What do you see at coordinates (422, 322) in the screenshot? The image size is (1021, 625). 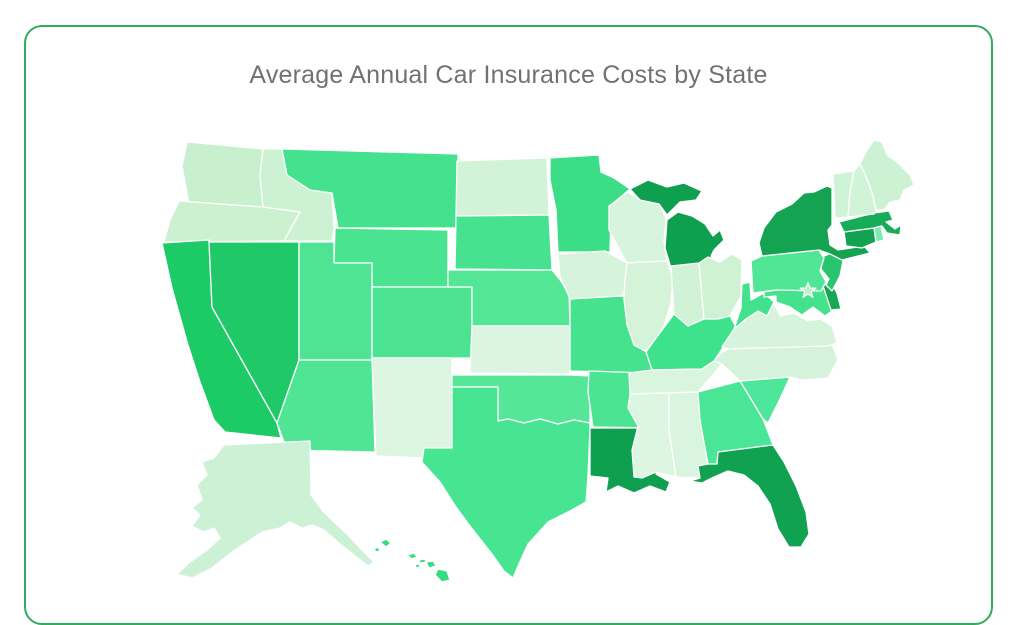 I see `state-co: Colorado` at bounding box center [422, 322].